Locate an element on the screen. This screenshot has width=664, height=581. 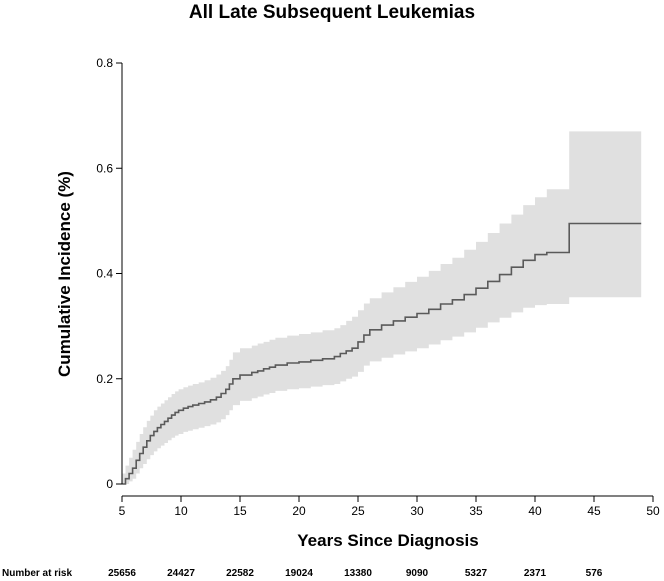
number-at-risk-value: 5327 is located at coordinates (476, 573).